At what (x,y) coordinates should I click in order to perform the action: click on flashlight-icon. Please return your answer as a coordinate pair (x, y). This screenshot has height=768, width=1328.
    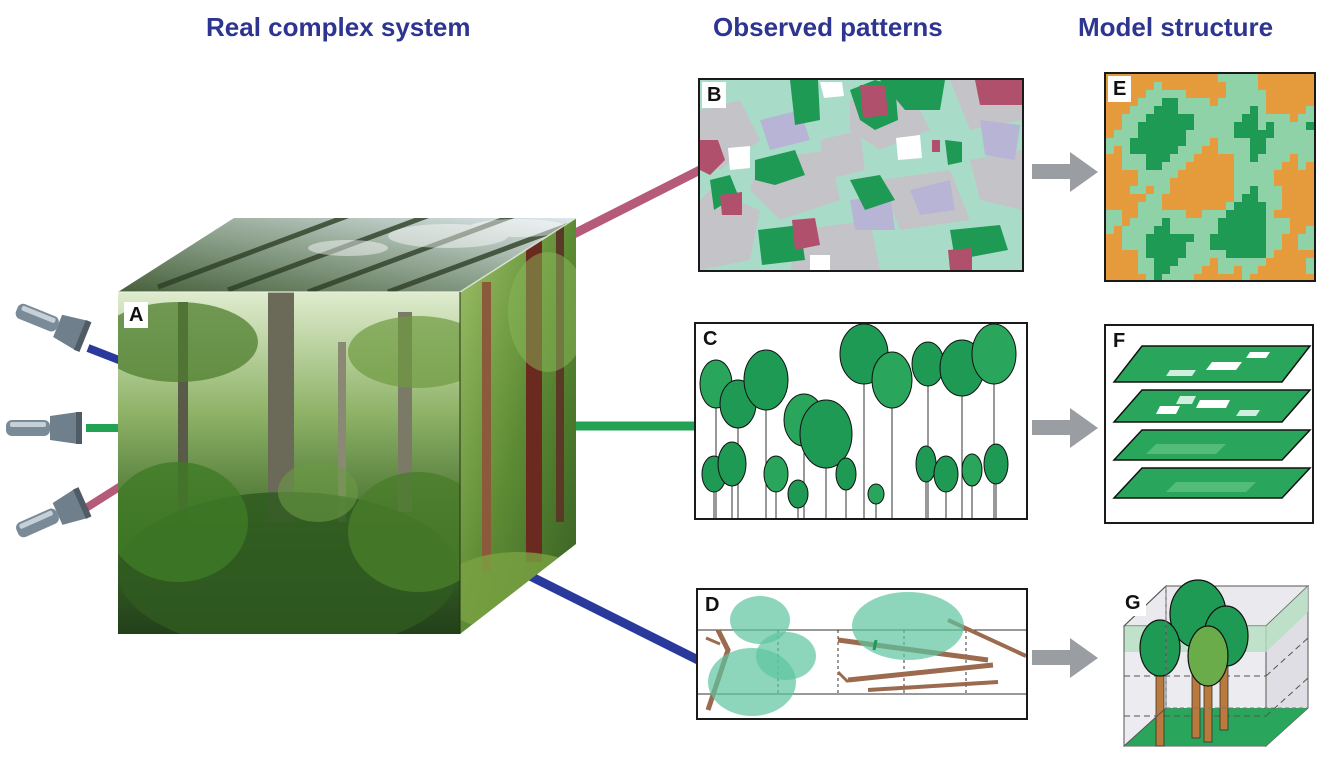
    Looking at the image, I should click on (44, 428).